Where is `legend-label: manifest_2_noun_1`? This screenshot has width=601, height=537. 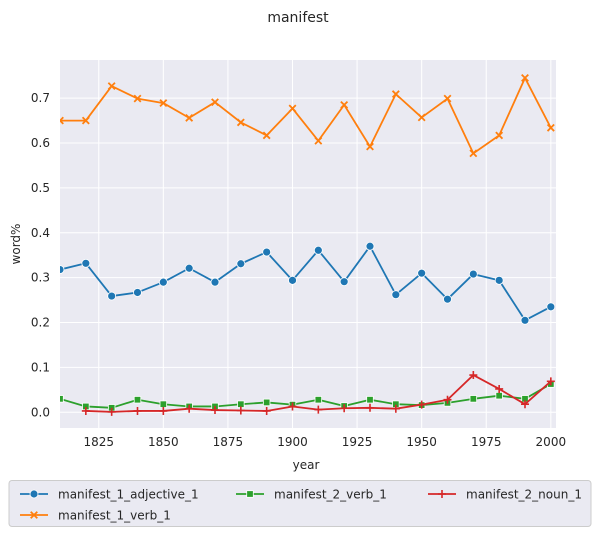
legend-label: manifest_2_noun_1 is located at coordinates (524, 495).